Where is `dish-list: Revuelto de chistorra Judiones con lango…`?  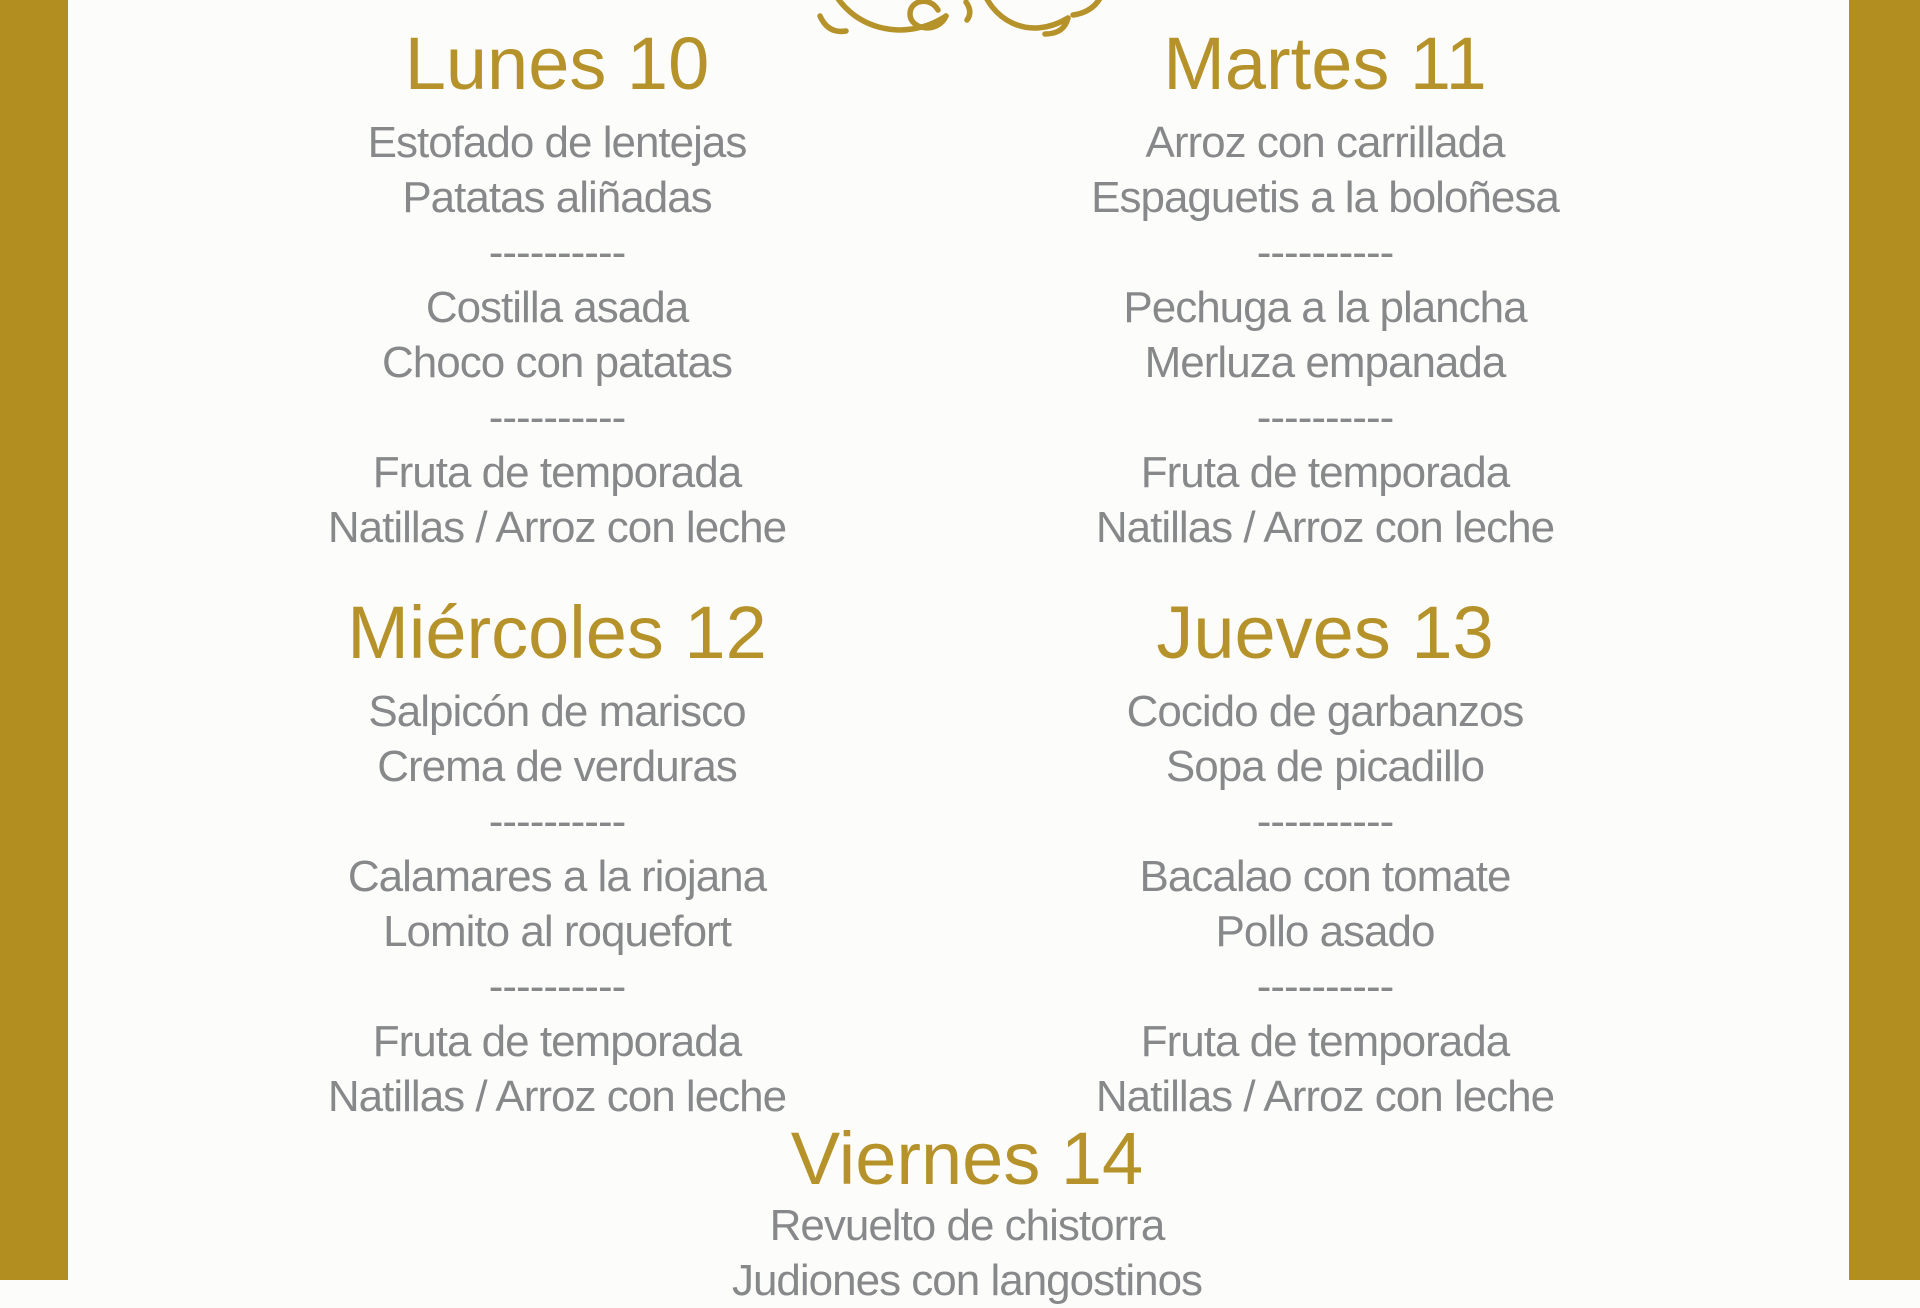
dish-list: Revuelto de chistorra Judiones con lango… is located at coordinates (967, 1253).